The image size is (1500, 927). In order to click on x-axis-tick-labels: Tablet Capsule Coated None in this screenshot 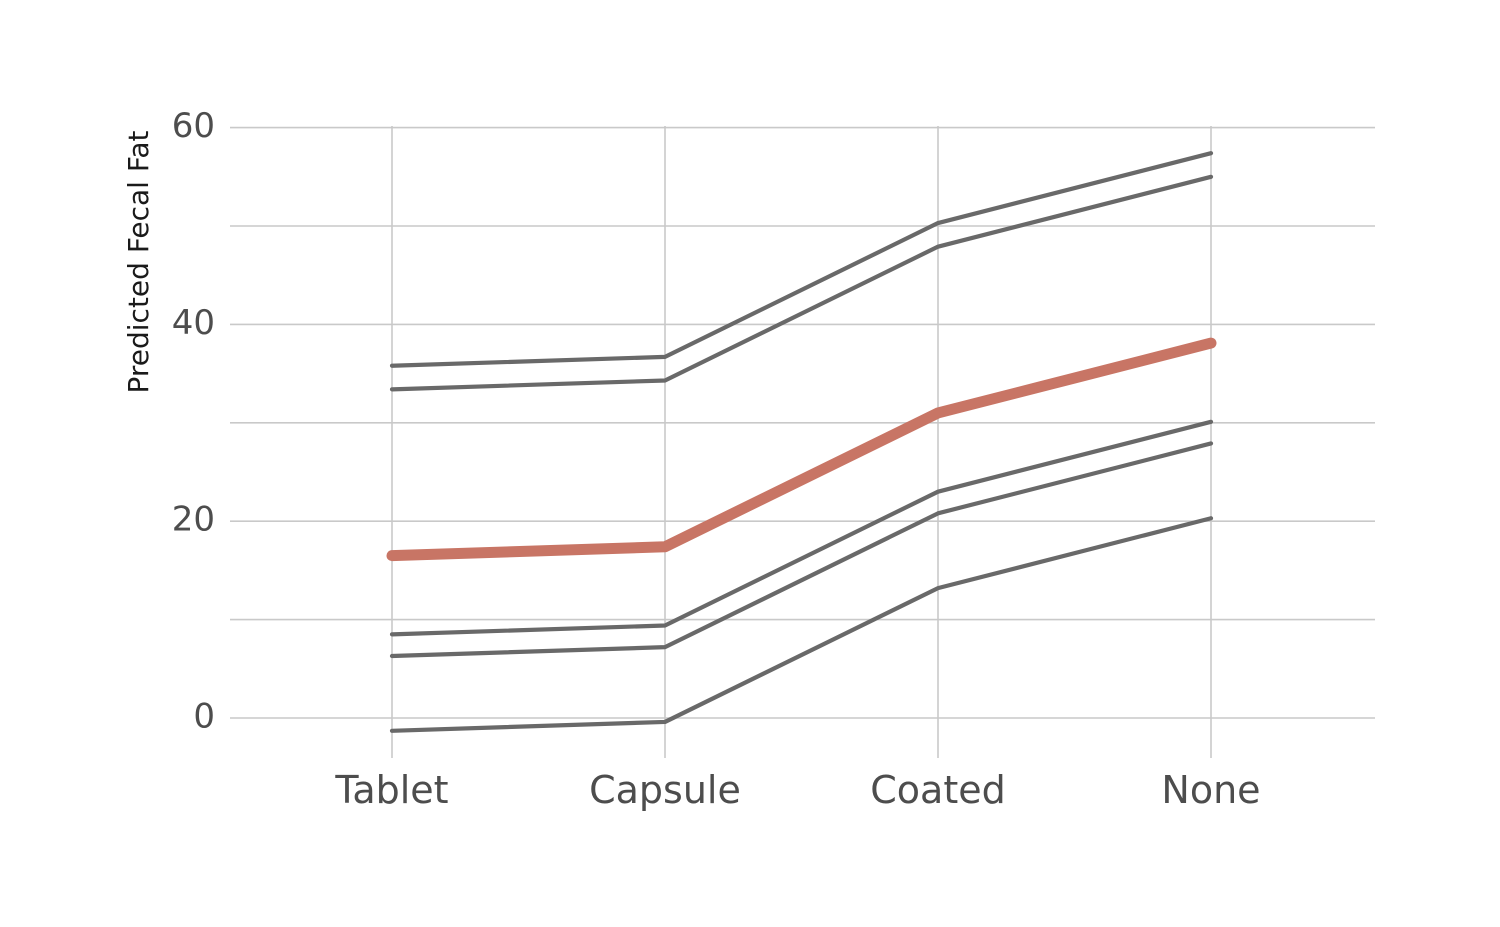, I will do `click(797, 790)`.